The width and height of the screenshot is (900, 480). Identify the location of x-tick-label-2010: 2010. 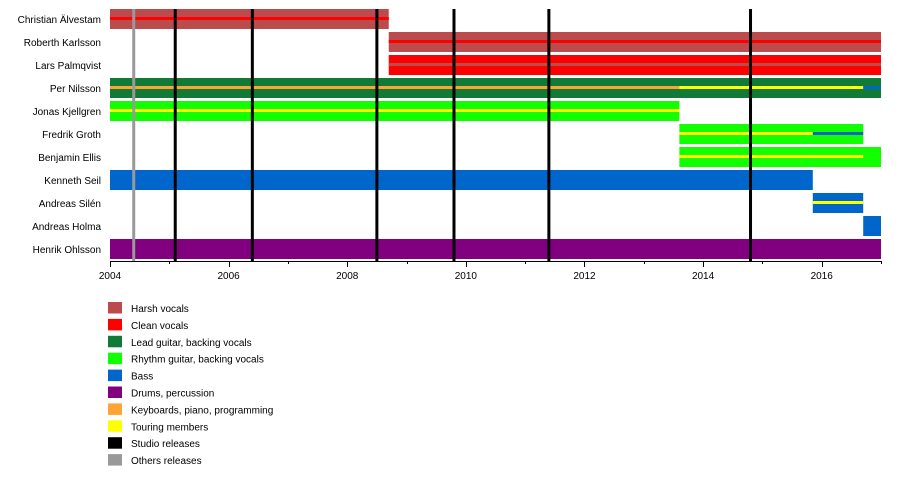
(466, 276).